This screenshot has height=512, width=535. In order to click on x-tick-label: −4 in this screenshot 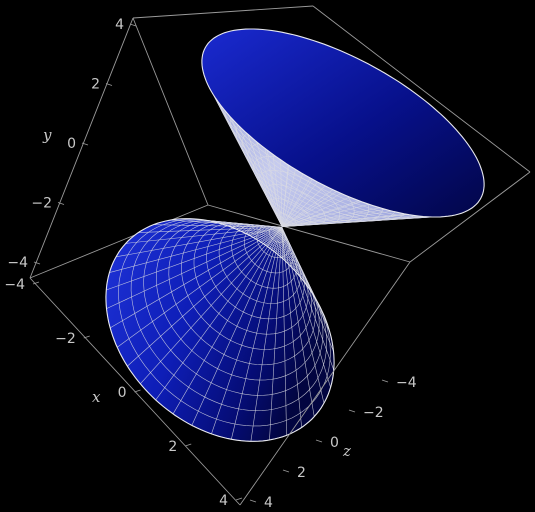, I will do `click(14, 285)`.